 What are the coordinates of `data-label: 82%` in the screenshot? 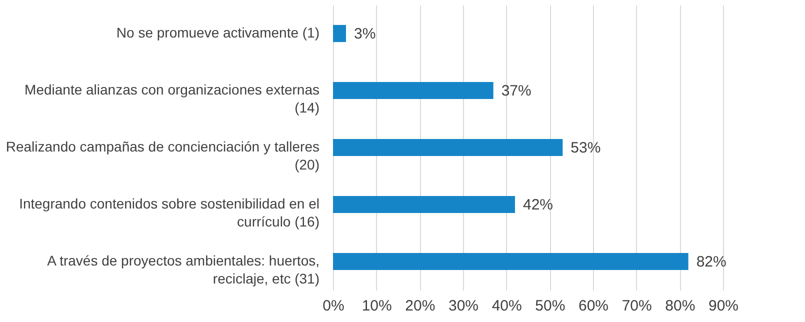 It's located at (711, 262).